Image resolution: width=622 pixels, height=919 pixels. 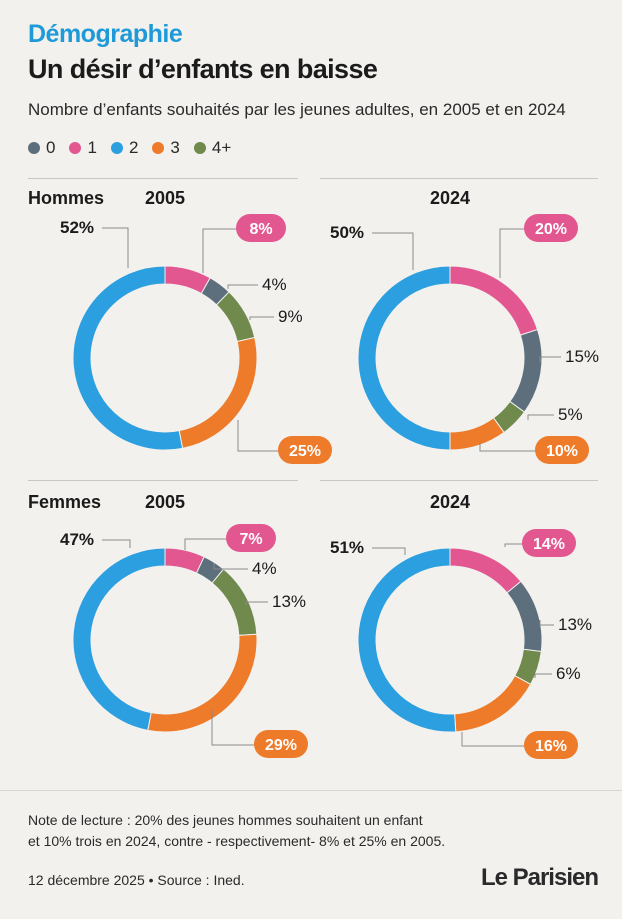 What do you see at coordinates (582, 356) in the screenshot?
I see `data-label: 15%` at bounding box center [582, 356].